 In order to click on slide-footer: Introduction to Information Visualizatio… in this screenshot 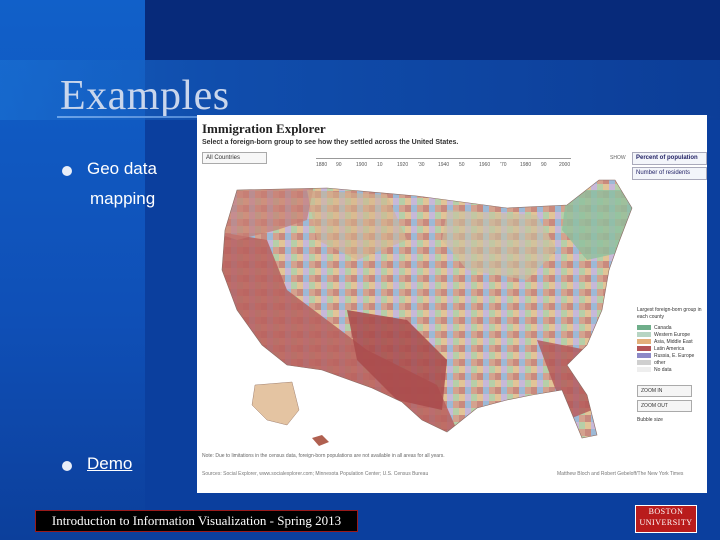, I will do `click(196, 521)`.